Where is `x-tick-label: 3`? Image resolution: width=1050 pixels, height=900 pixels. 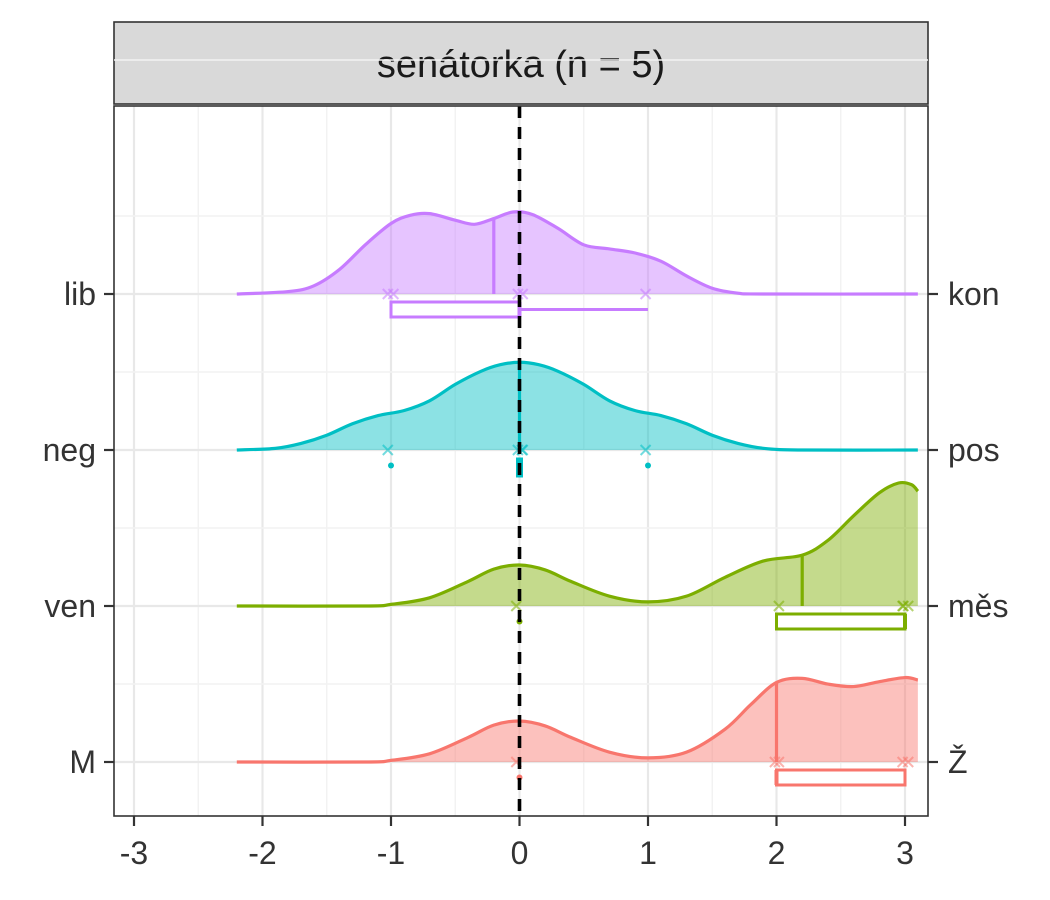 x-tick-label: 3 is located at coordinates (905, 853).